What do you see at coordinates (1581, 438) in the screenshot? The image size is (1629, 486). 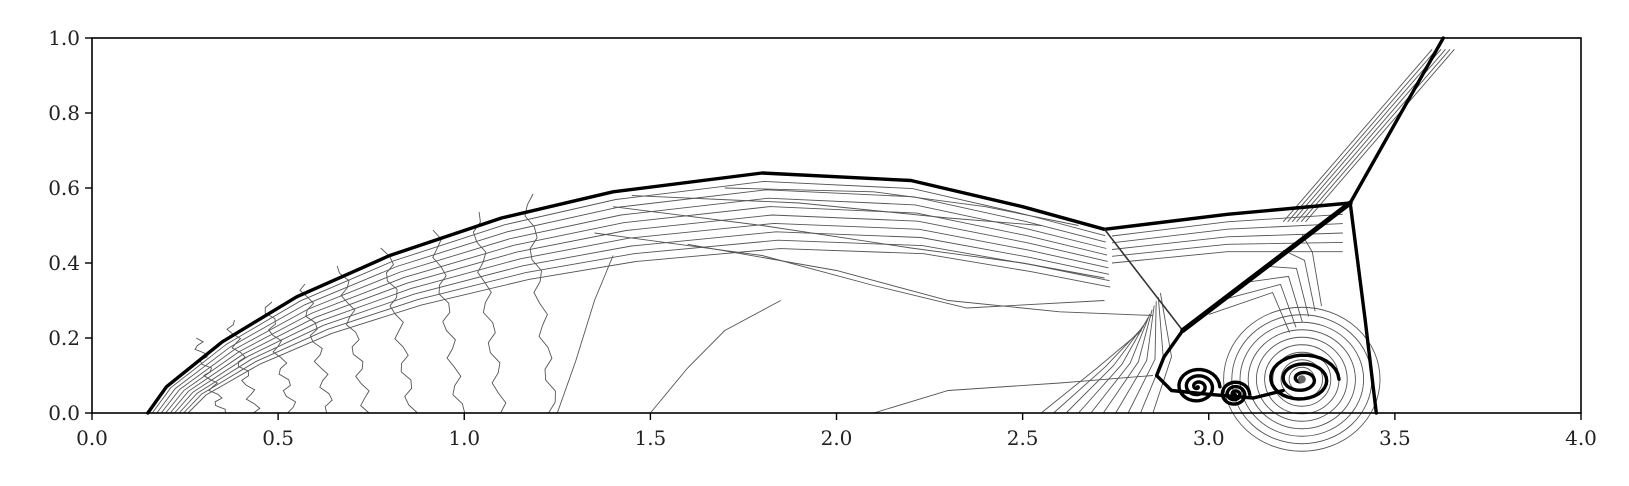 I see `x-tick-label: 4.0` at bounding box center [1581, 438].